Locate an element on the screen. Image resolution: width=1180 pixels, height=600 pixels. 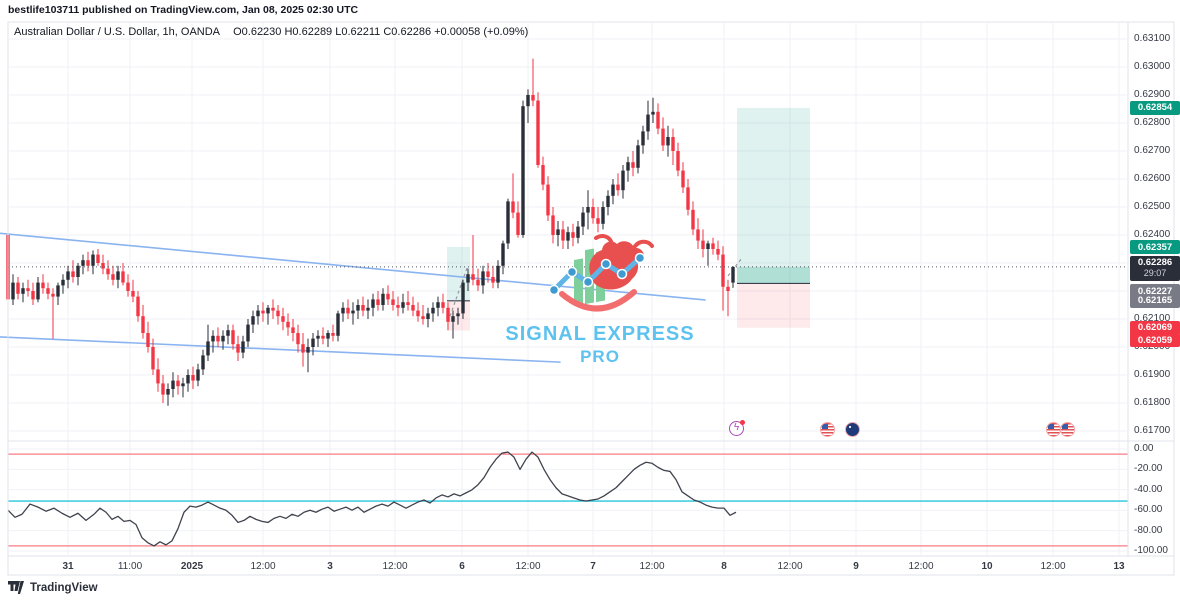
time-axis-label: 8 is located at coordinates (724, 566).